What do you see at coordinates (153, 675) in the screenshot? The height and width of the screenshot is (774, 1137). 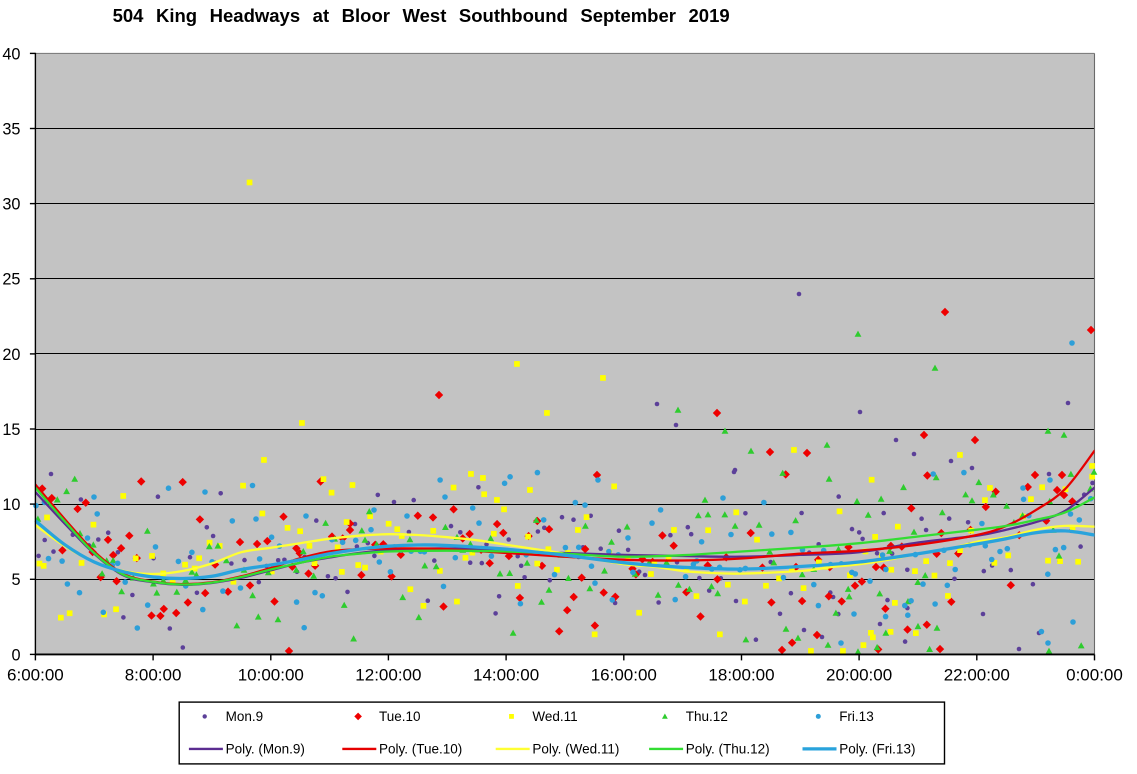 I see `svg-text: 8:00:00` at bounding box center [153, 675].